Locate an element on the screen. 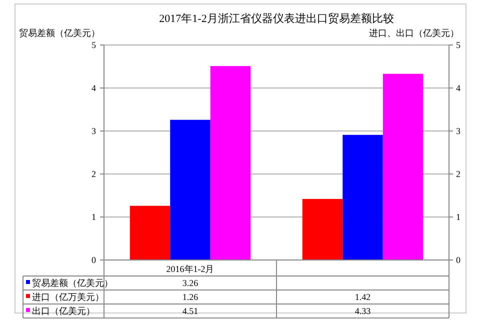 The width and height of the screenshot is (481, 327). x-tick-label: 2016年1-2月 is located at coordinates (190, 269).